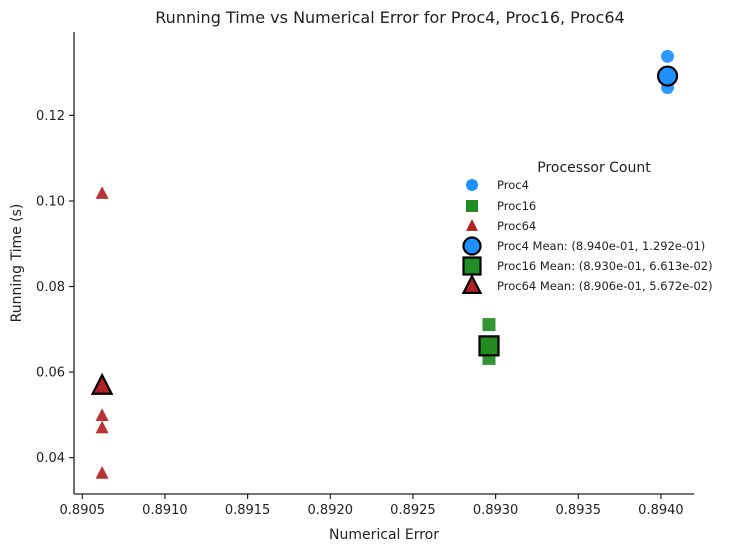 The image size is (745, 552). Describe the element at coordinates (331, 510) in the screenshot. I see `x-tick-label: 0.8920` at that location.